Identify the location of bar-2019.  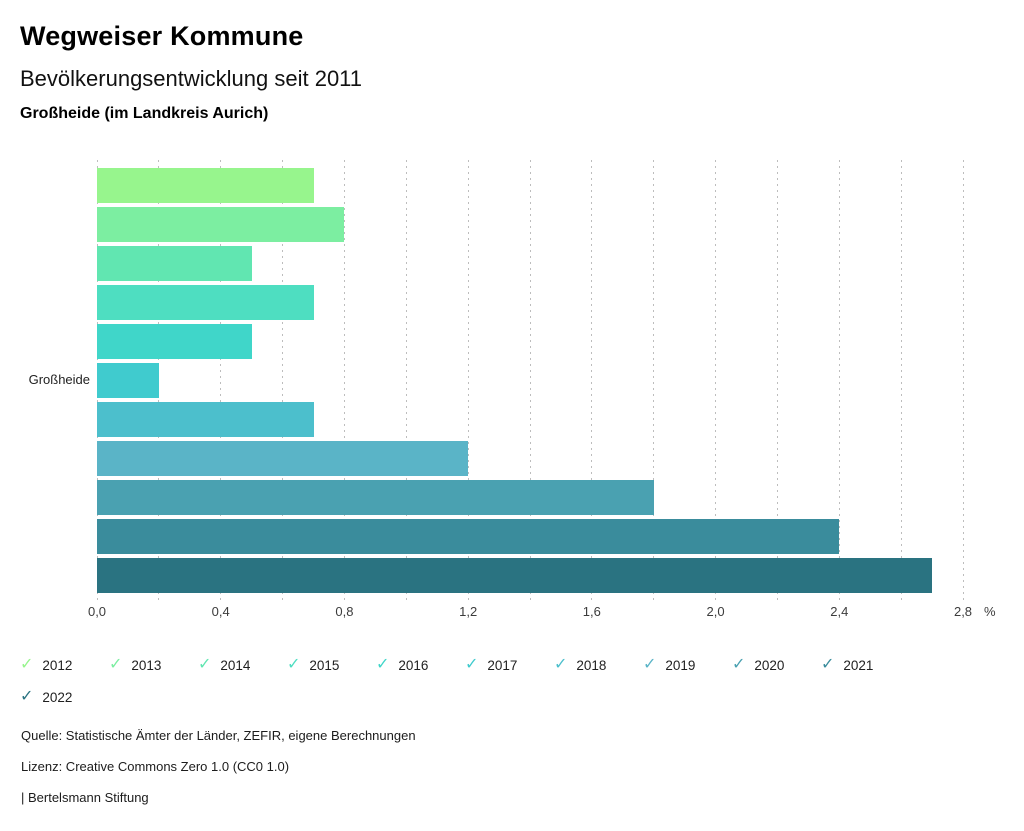
(283, 458).